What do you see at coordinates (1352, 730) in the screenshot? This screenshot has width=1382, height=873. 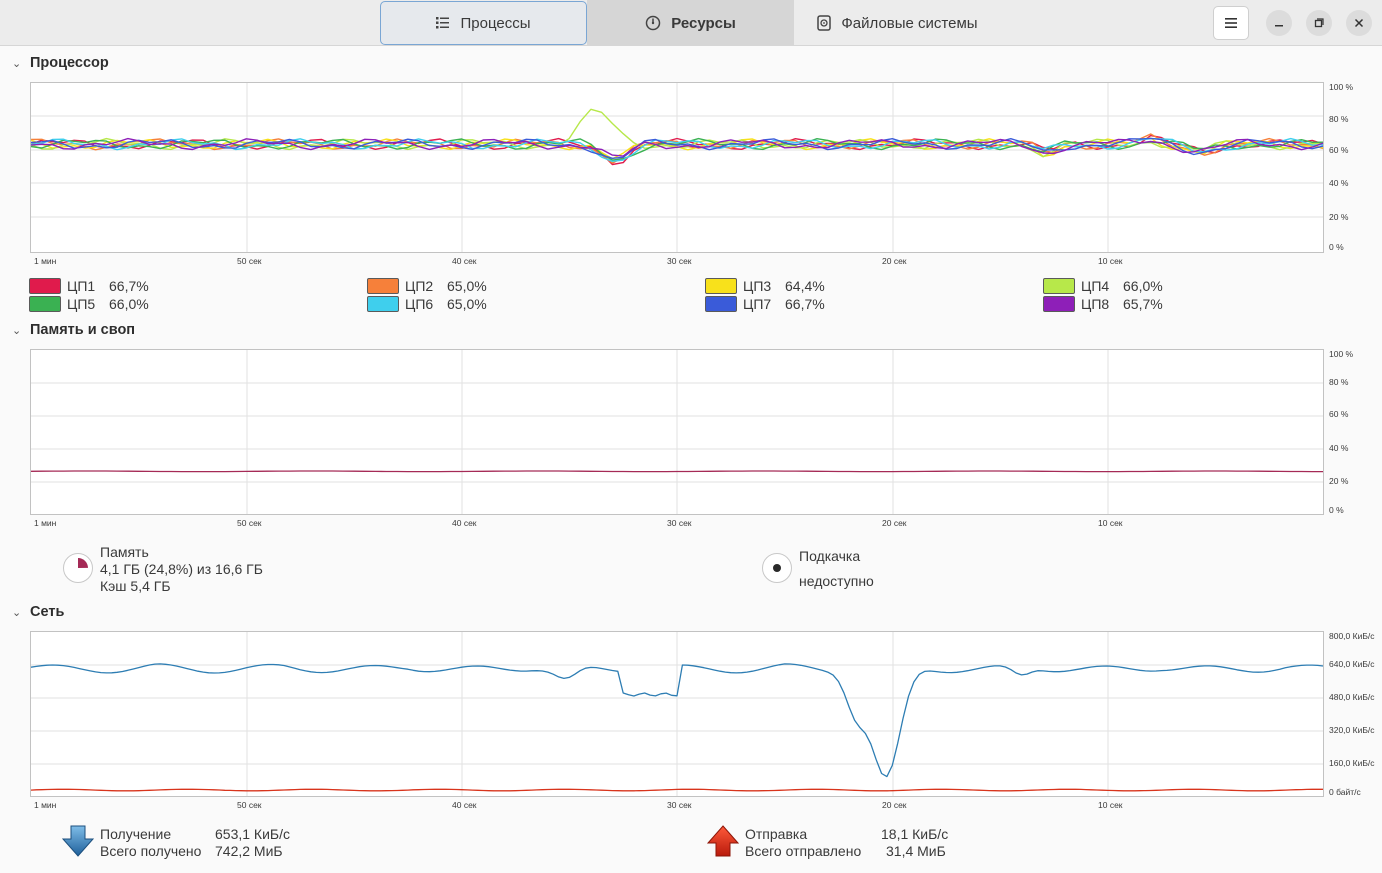 I see `y-tick-label: 320,0 КиБ/с` at bounding box center [1352, 730].